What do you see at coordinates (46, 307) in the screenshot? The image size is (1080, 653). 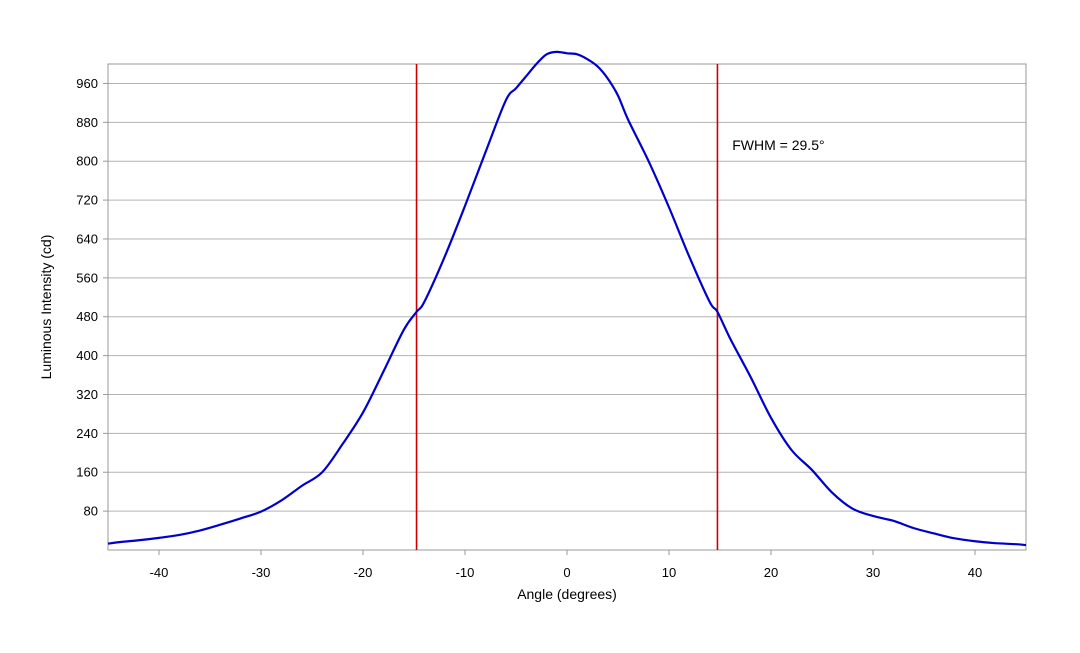 I see `y-axis-label: Luminous Intensity (cd)` at bounding box center [46, 307].